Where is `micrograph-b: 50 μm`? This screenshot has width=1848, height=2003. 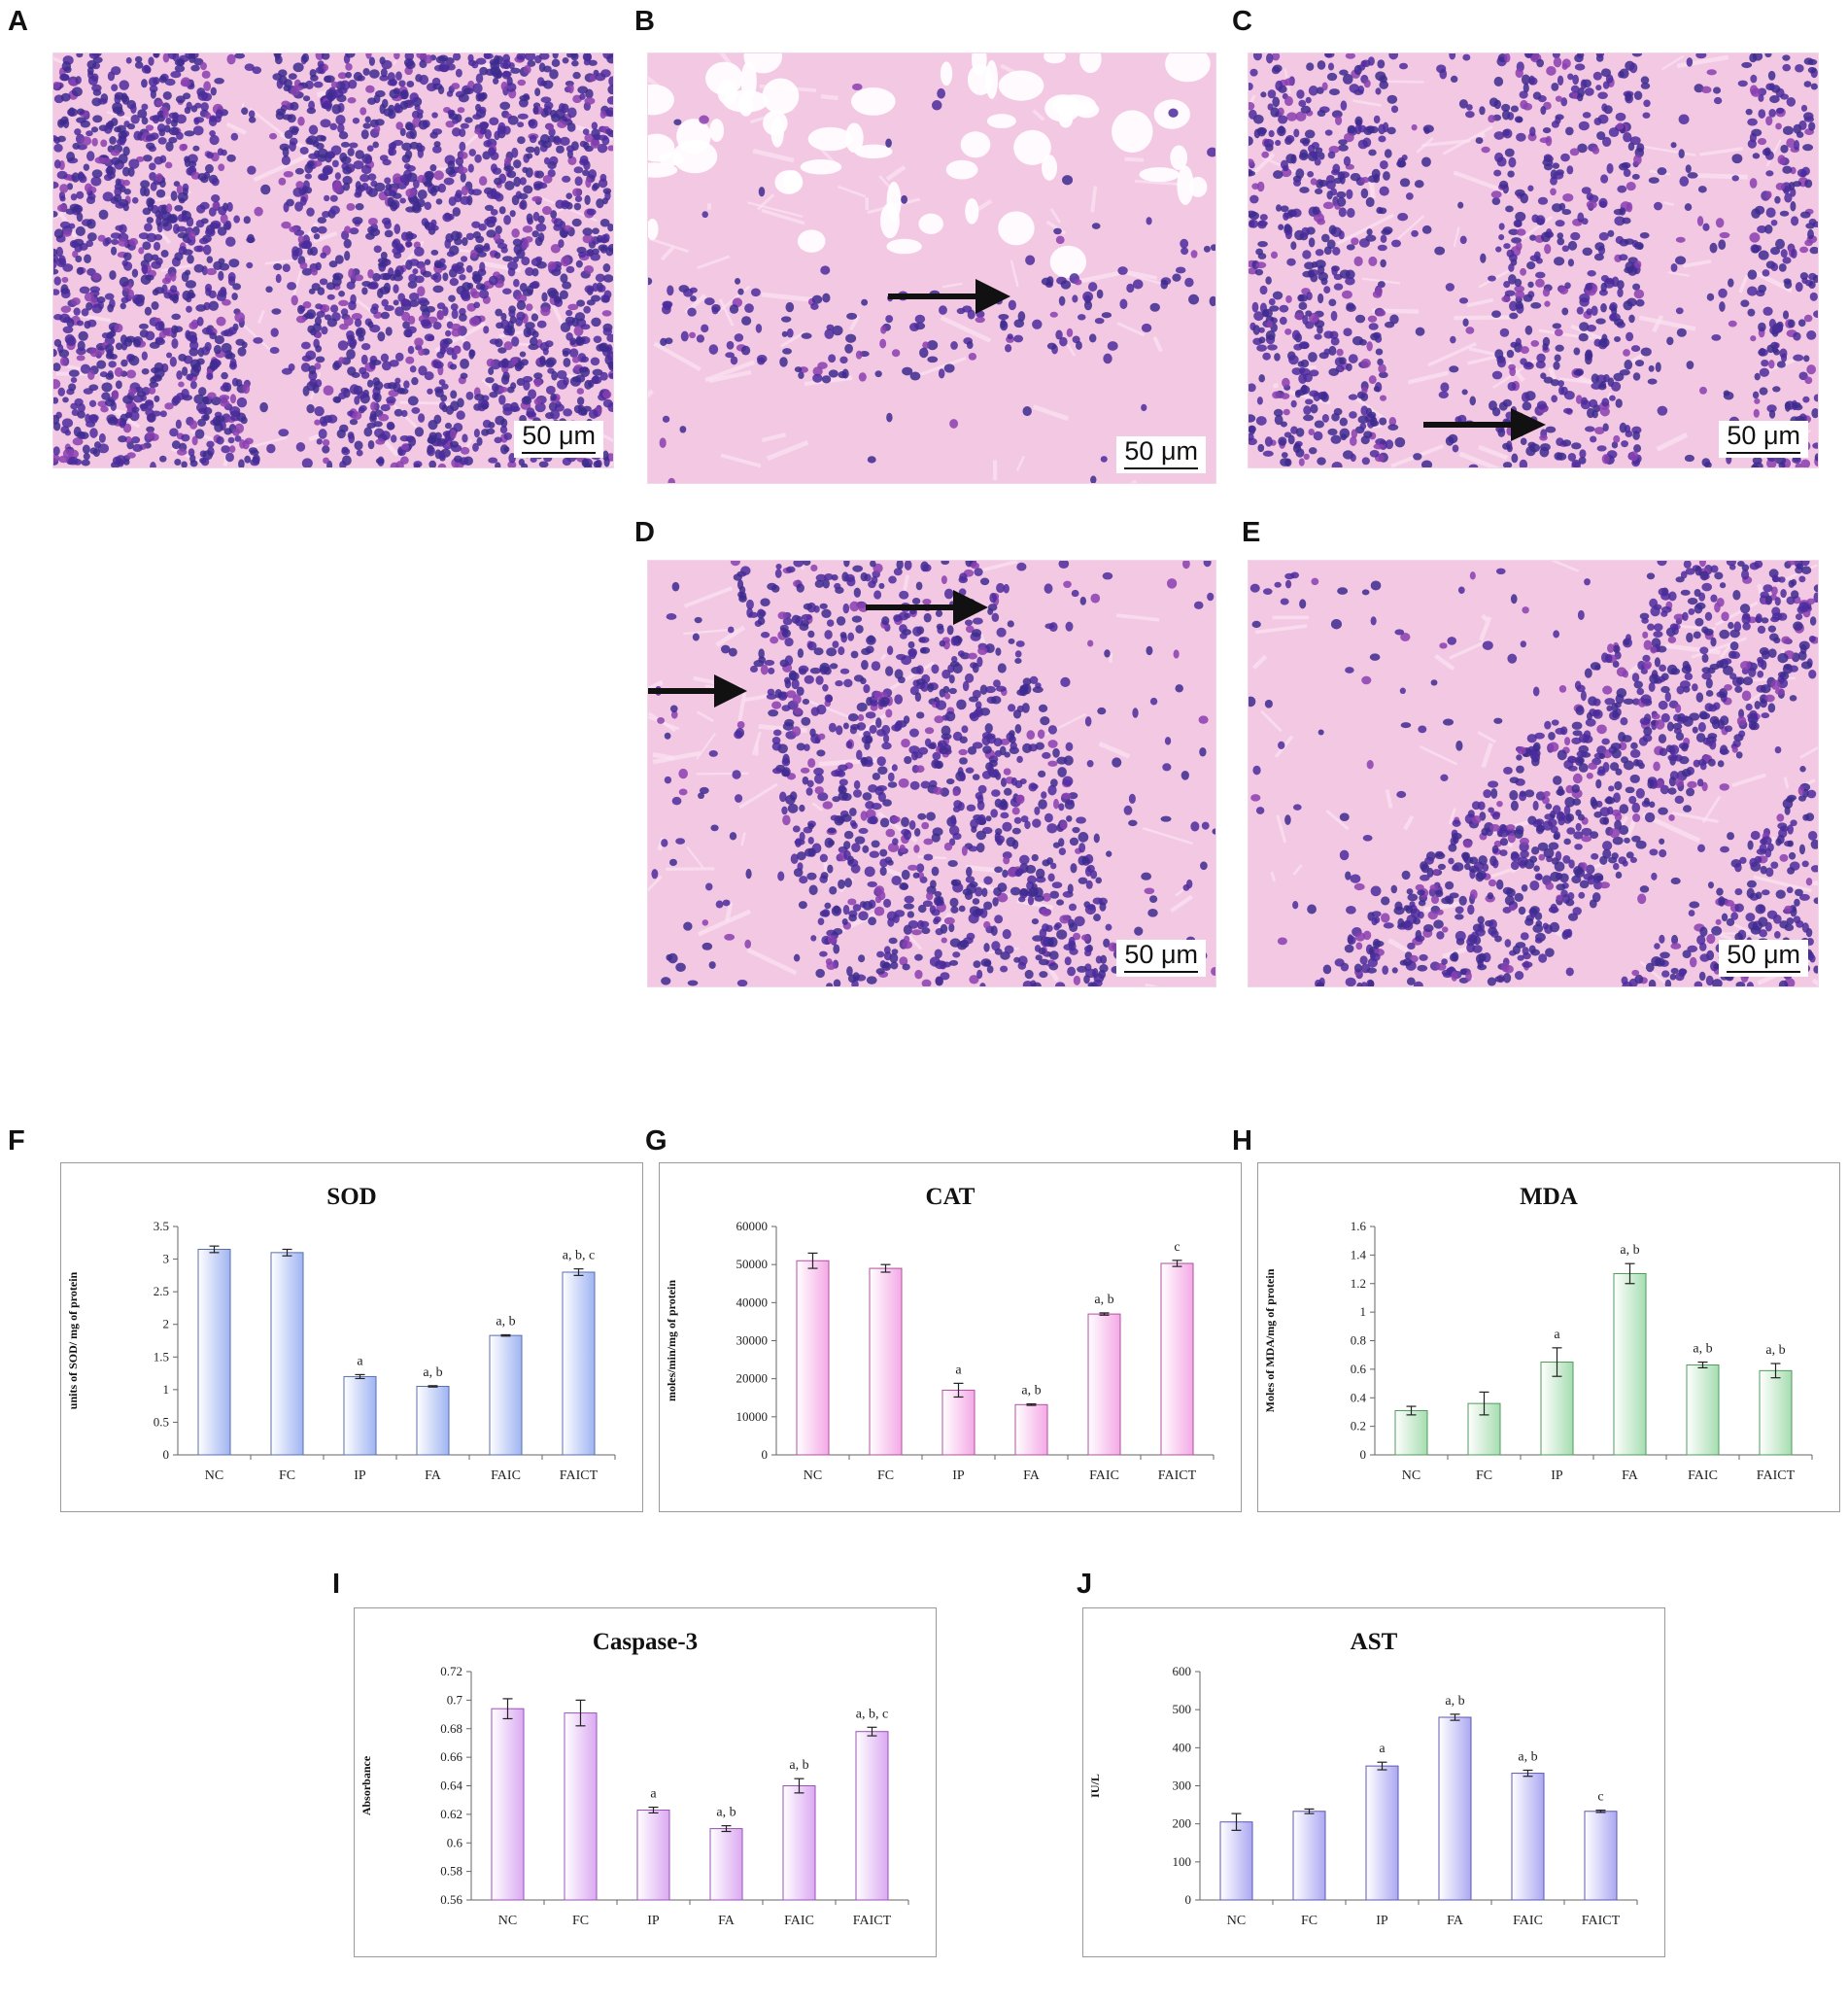
micrograph-b: 50 μm is located at coordinates (931, 268).